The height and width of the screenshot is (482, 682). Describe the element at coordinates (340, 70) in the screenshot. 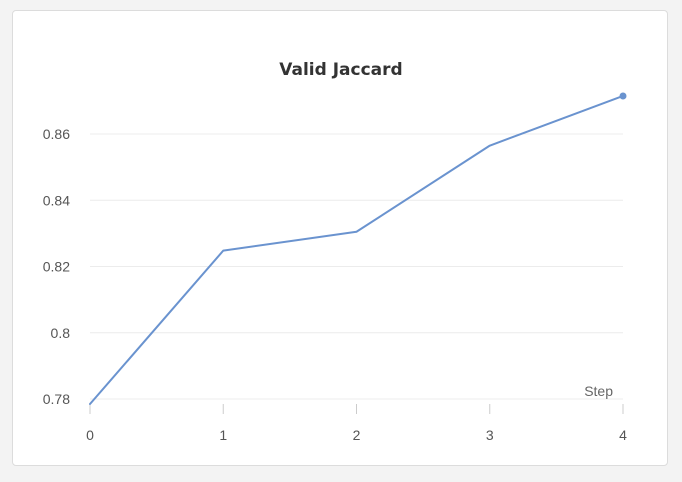

I see `chart-title: Valid Jaccard` at that location.